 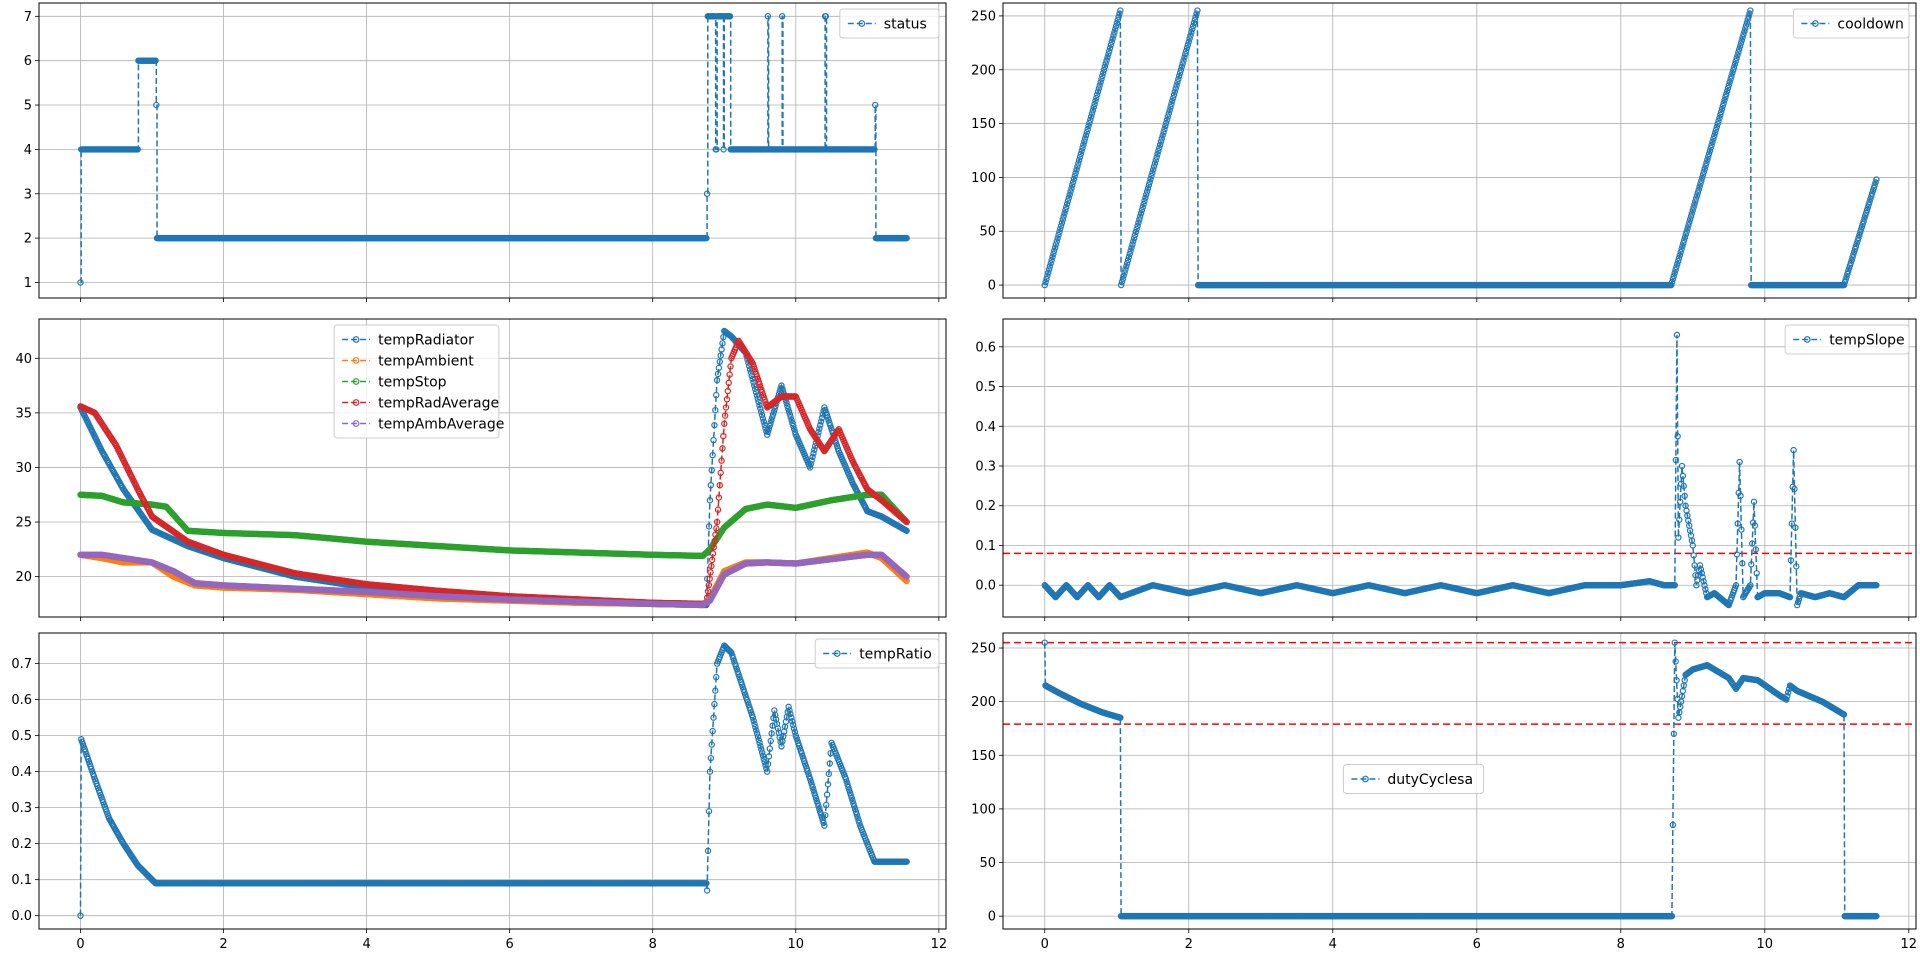 I want to click on axes-frame, so click(x=492, y=150).